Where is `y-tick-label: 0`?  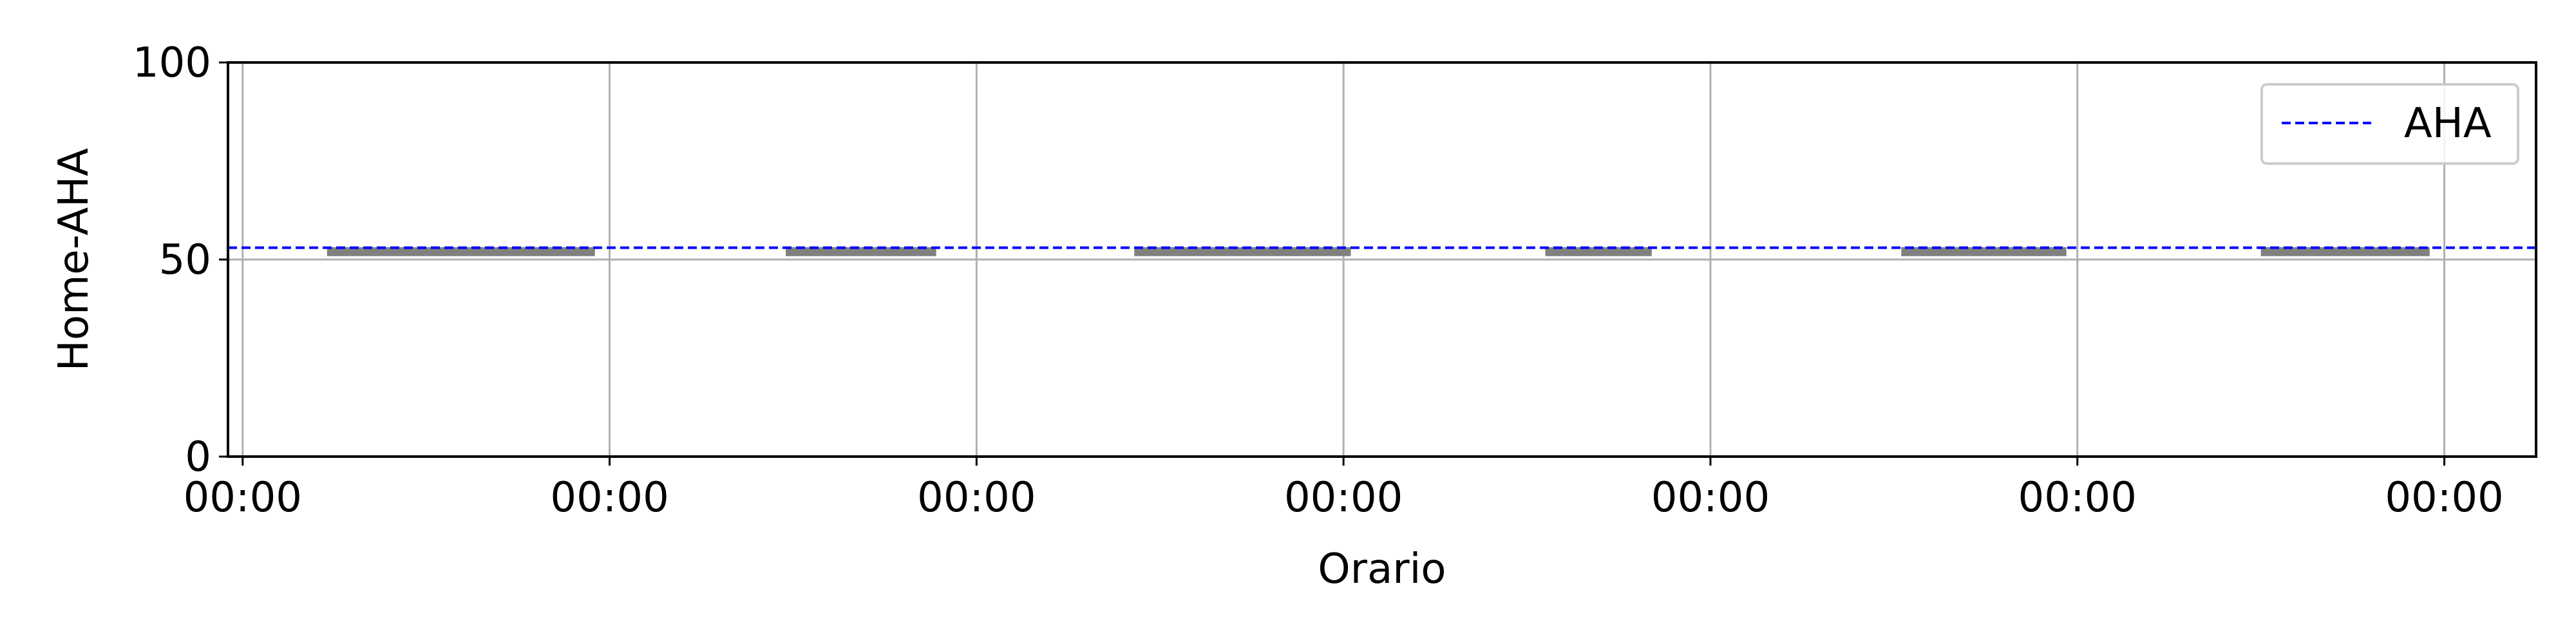
y-tick-label: 0 is located at coordinates (198, 457).